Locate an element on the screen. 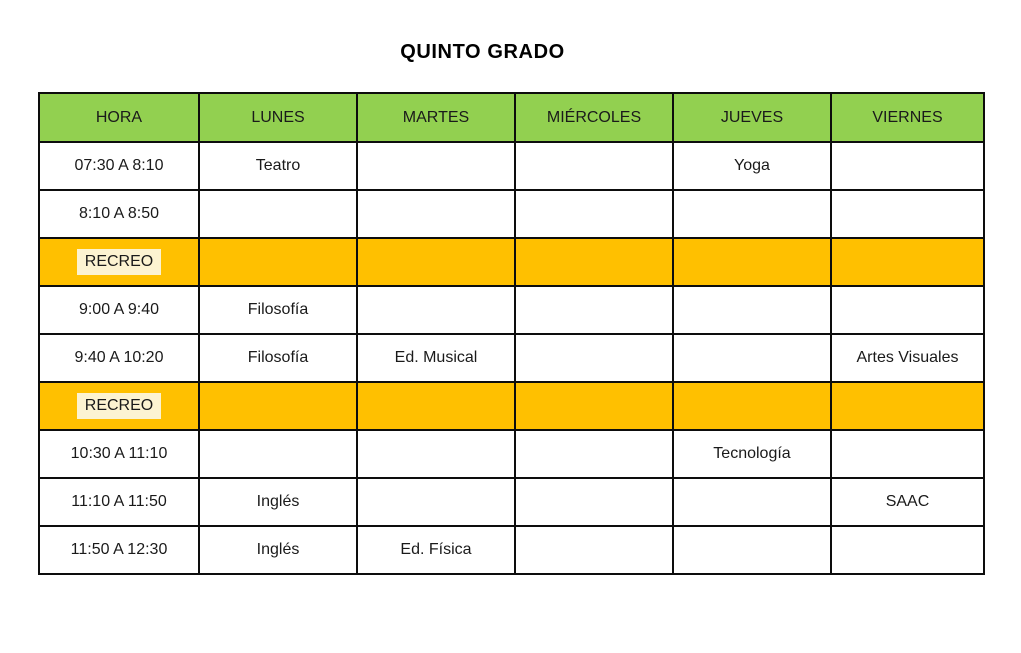  schedule-row: 11:10 A 11:50 Inglés SAAC is located at coordinates (511, 502).